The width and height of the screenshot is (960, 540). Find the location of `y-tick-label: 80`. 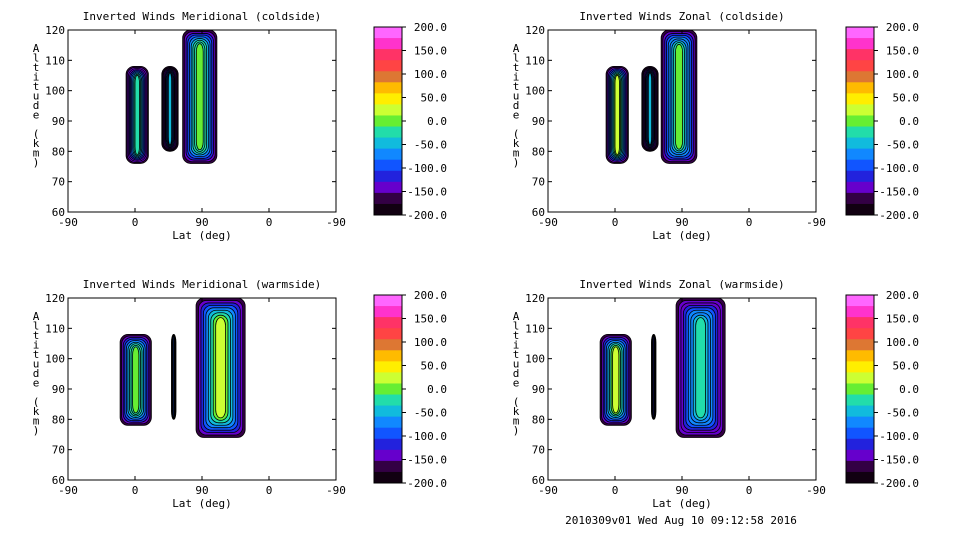

y-tick-label: 80 is located at coordinates (538, 419).